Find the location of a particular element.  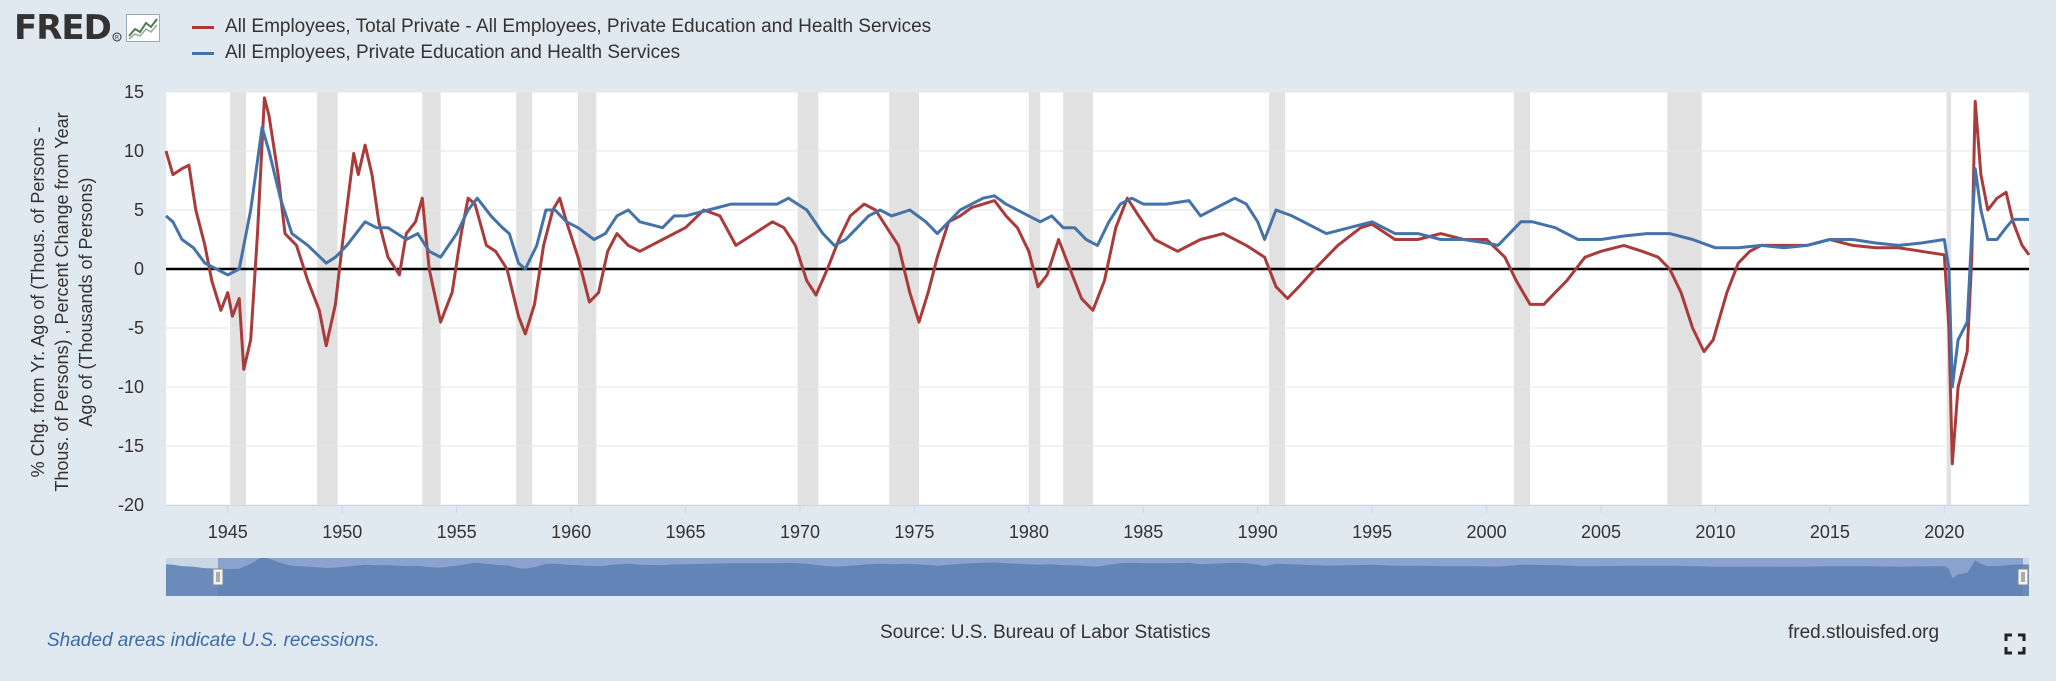

y-tick-labels: -20 -15 -10 -5 0 5 10 15 is located at coordinates (131, 298).